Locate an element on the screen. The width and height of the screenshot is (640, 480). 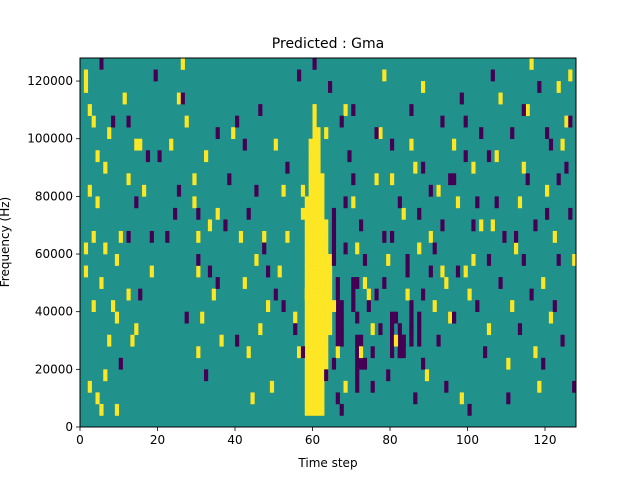
x-axis-label: Time step is located at coordinates (327, 463).